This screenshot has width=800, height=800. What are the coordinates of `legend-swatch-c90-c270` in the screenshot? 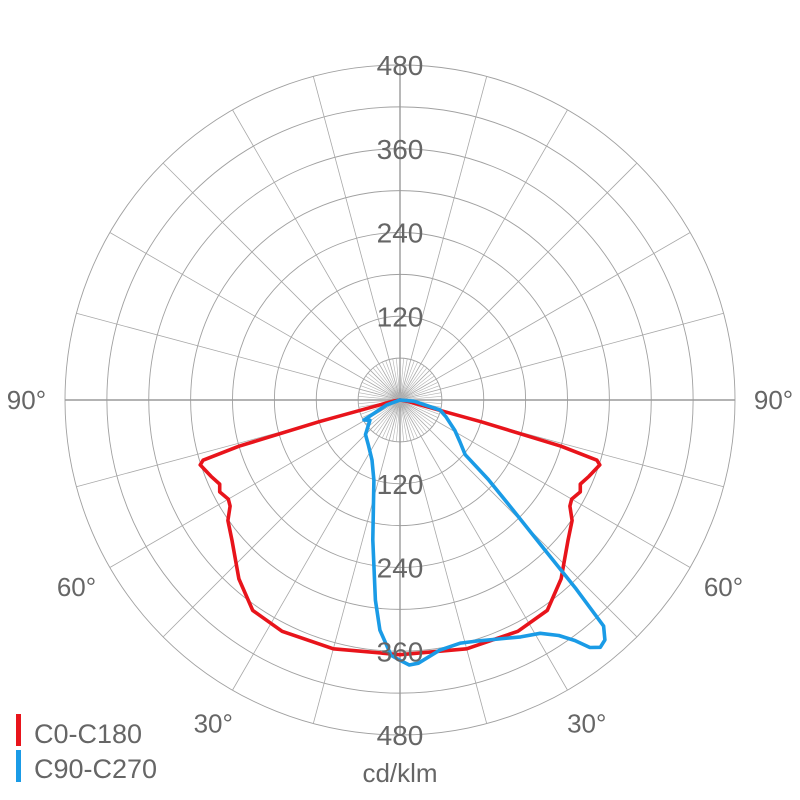 It's located at (18, 766).